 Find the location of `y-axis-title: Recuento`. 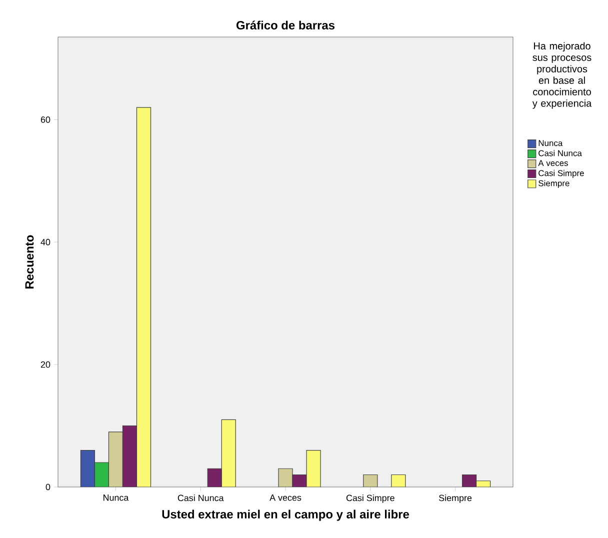

y-axis-title: Recuento is located at coordinates (29, 261).